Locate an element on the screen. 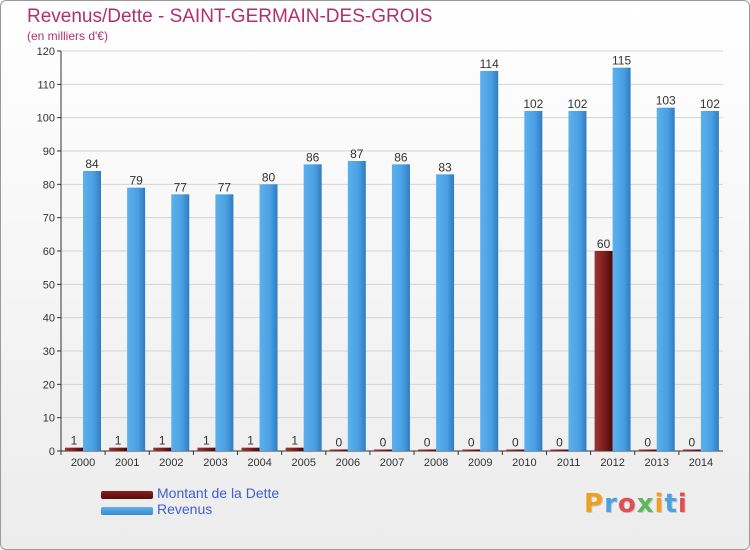 This screenshot has width=750, height=550. x-tick-label: 2006 is located at coordinates (348, 463).